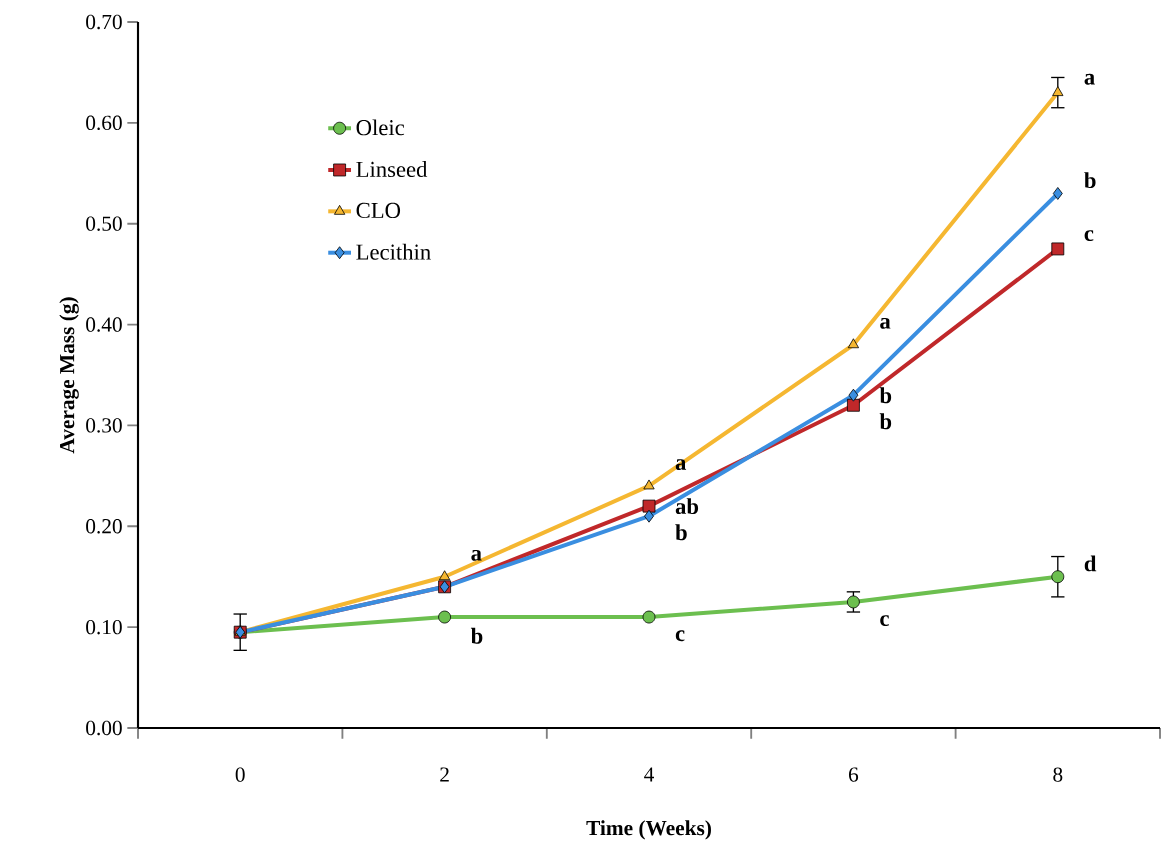 The width and height of the screenshot is (1162, 851). I want to click on x-tick-label: 6, so click(853, 774).